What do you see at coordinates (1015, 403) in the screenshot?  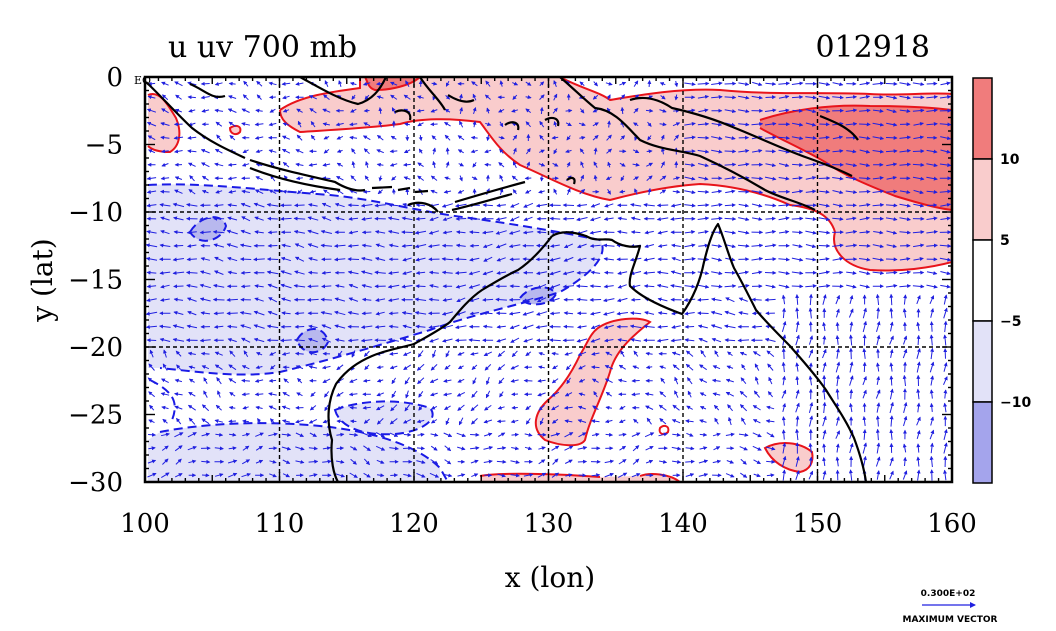 I see `colorbar-label: −10` at bounding box center [1015, 403].